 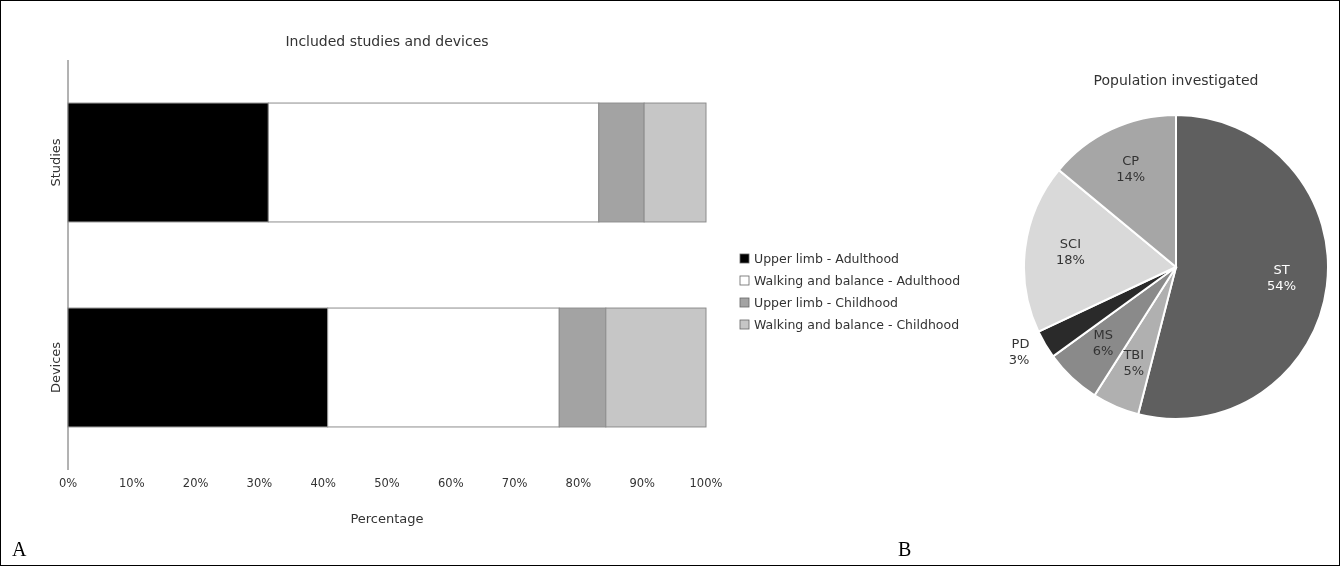 I want to click on x-tick-label: 80%, so click(x=578, y=483).